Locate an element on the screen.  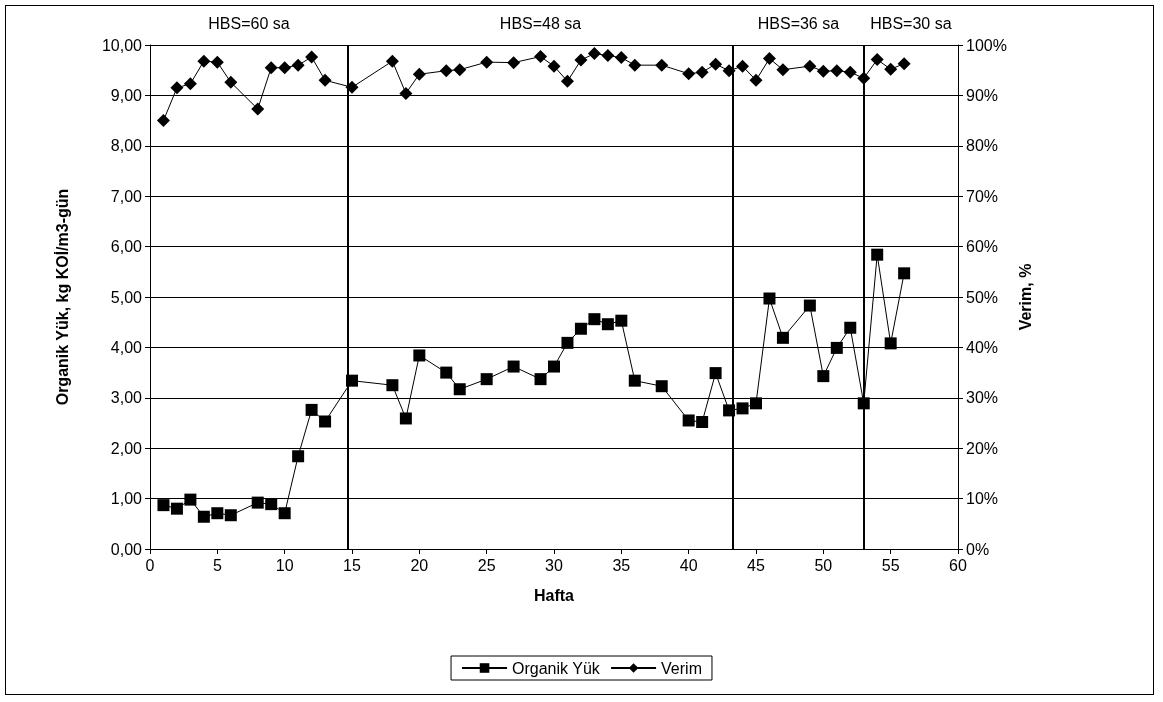
y2-tick-label: 60% is located at coordinates (982, 247).